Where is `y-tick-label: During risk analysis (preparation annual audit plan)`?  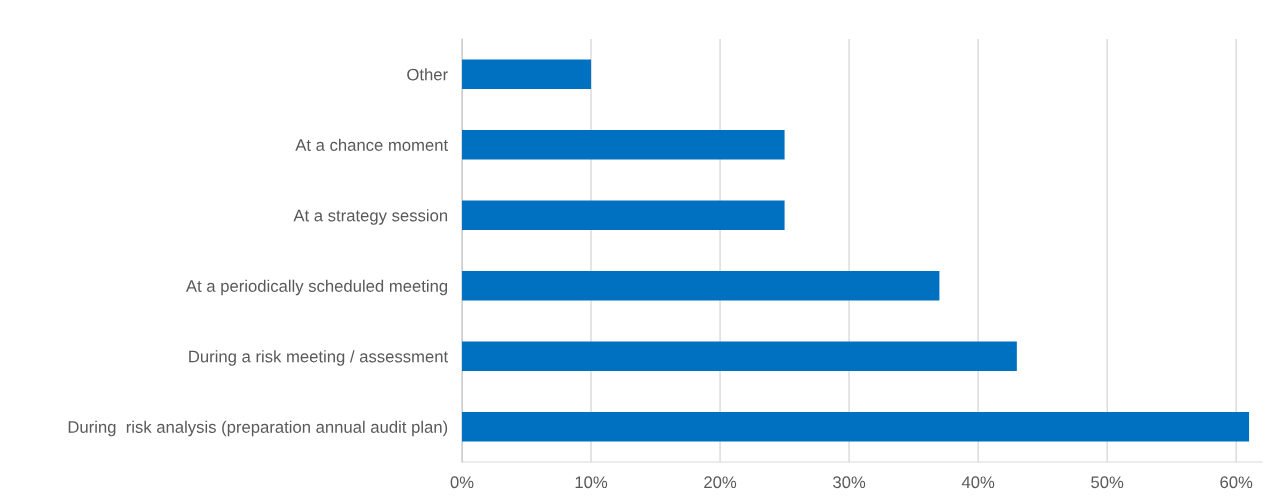
y-tick-label: During risk analysis (preparation annual audit plan) is located at coordinates (258, 428).